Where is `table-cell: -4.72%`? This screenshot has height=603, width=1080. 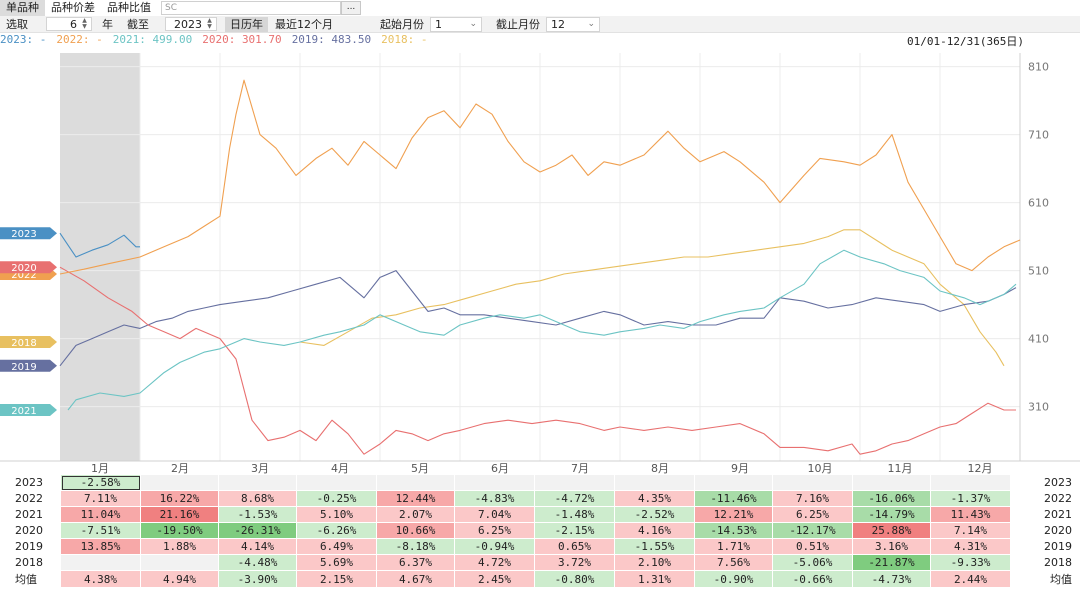 table-cell: -4.72% is located at coordinates (574, 498).